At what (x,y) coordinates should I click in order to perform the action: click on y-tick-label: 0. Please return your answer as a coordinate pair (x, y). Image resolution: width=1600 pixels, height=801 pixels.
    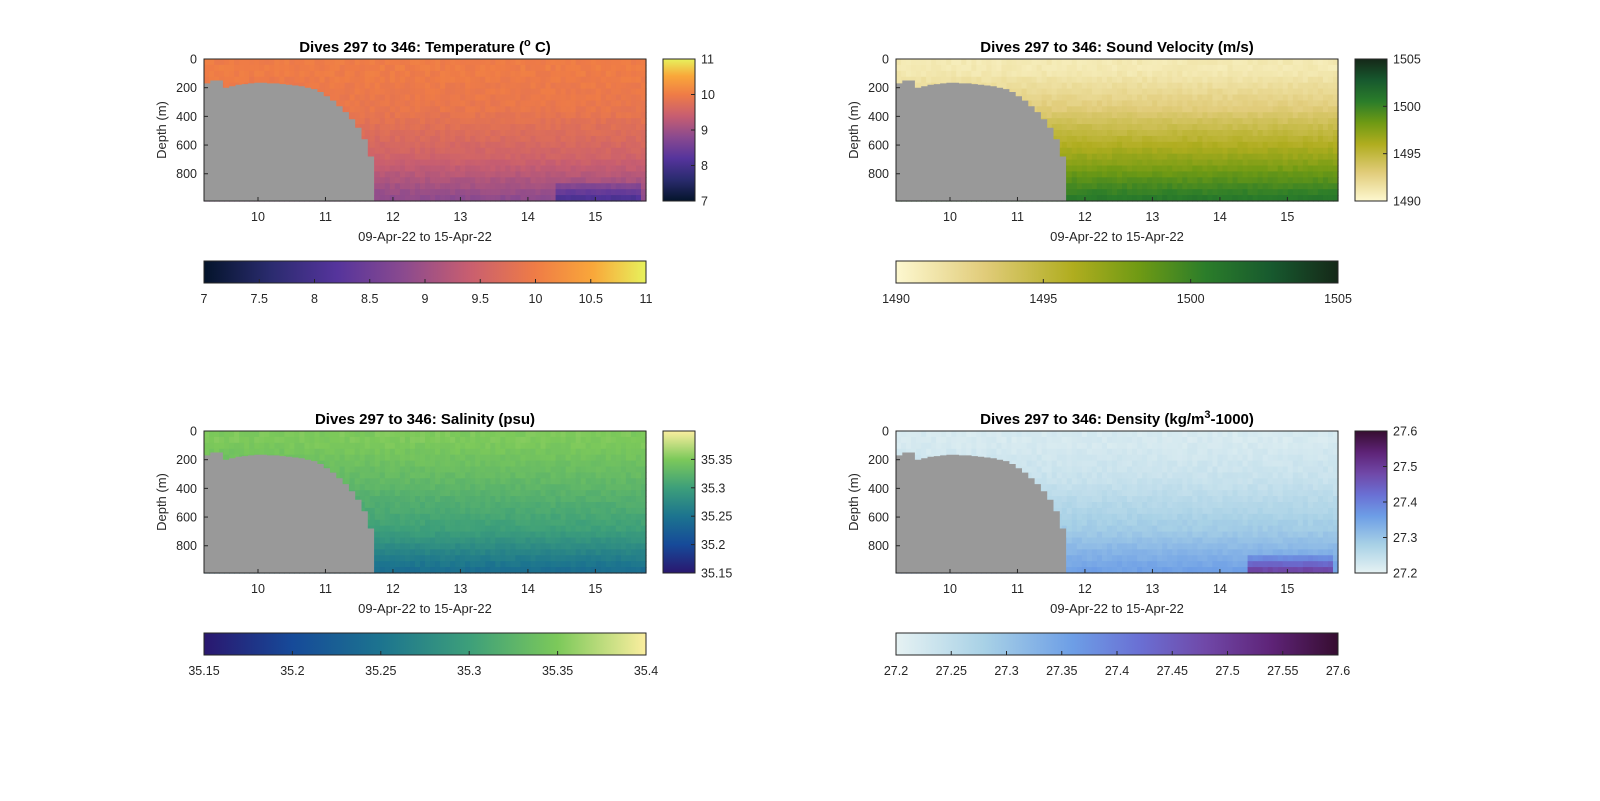
    Looking at the image, I should click on (193, 60).